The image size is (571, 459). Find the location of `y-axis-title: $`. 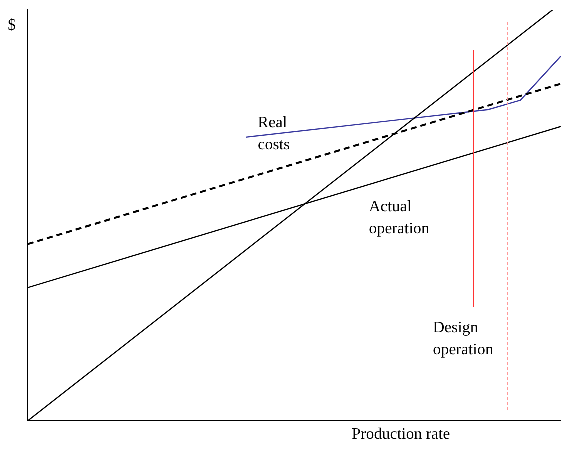

y-axis-title: $ is located at coordinates (12, 25).